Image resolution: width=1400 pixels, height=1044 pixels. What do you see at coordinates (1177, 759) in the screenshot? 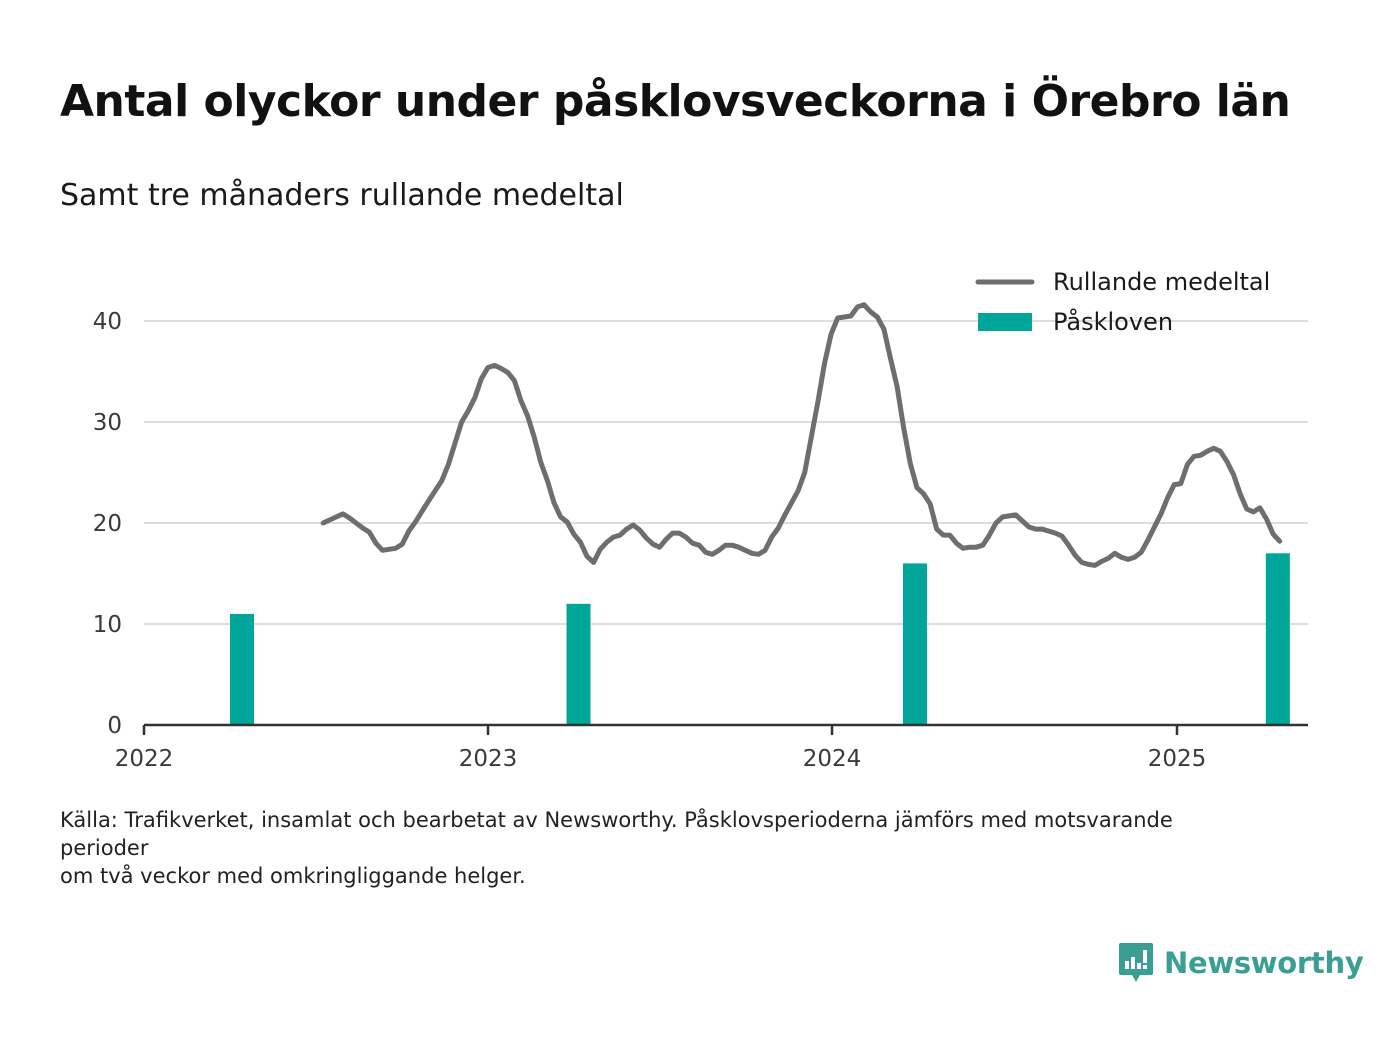
I see `x-tick-label-2025: 2025` at bounding box center [1177, 759].